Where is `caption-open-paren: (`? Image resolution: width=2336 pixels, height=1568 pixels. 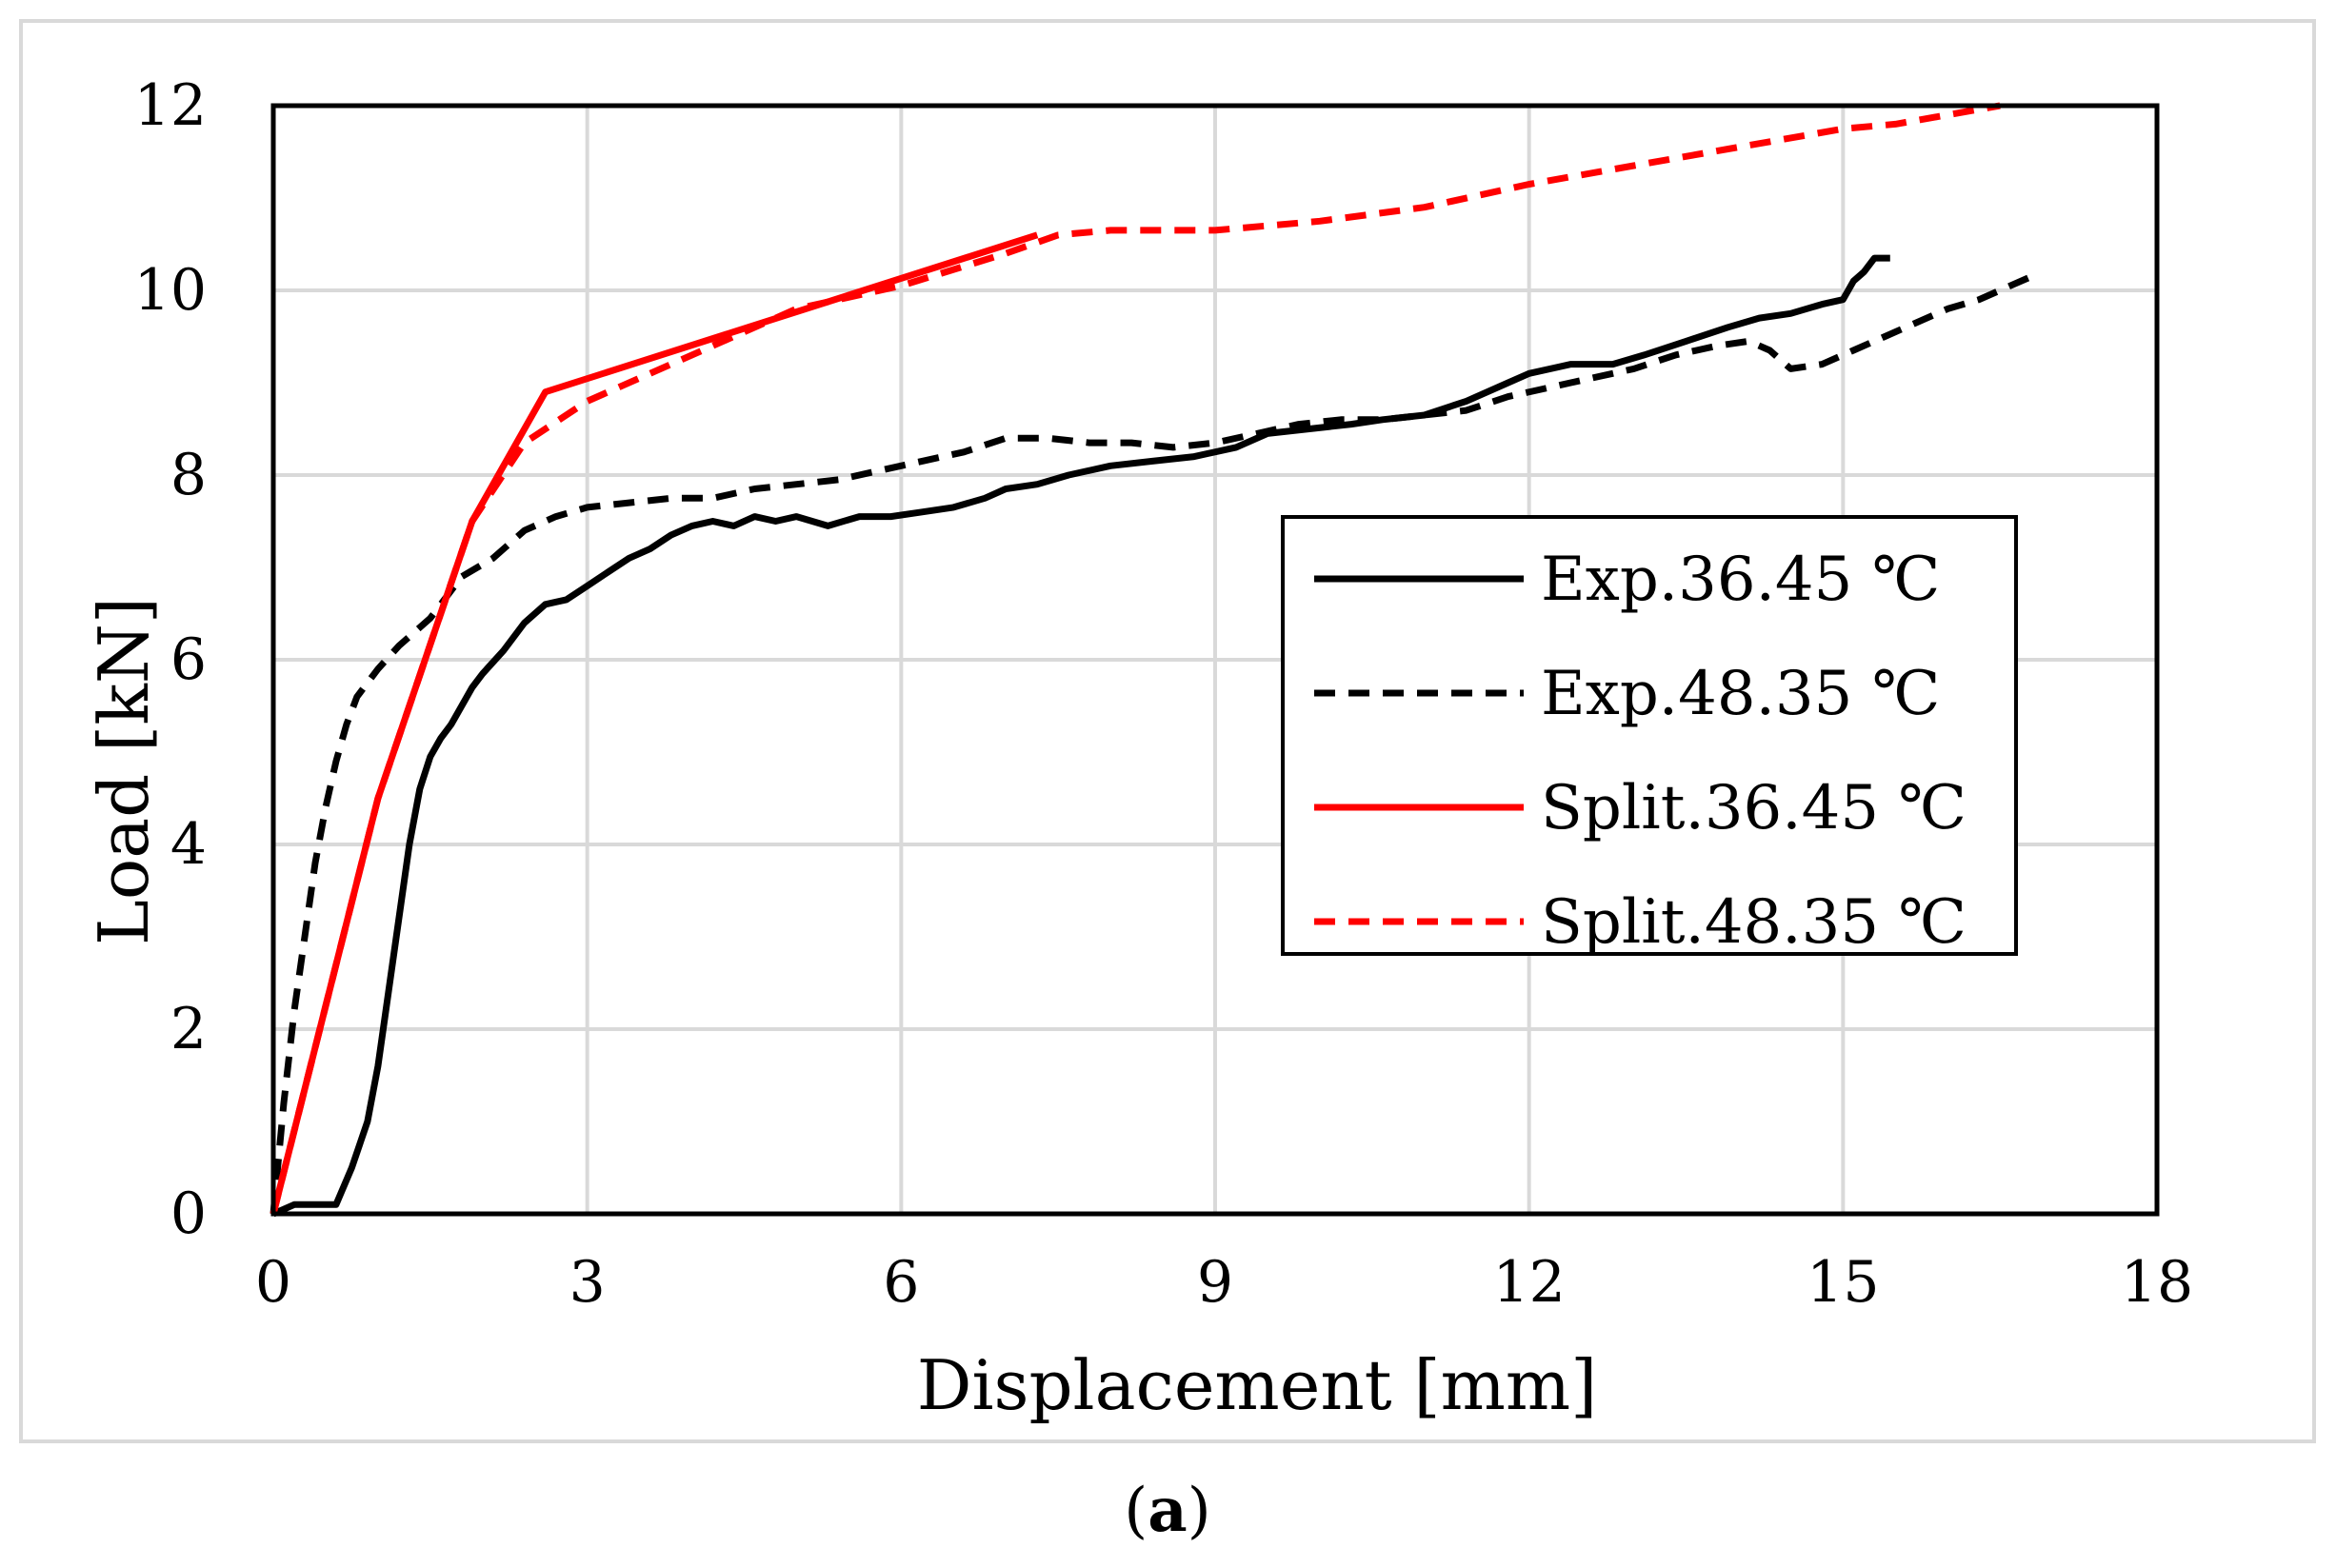 caption-open-paren: ( is located at coordinates (1136, 1511).